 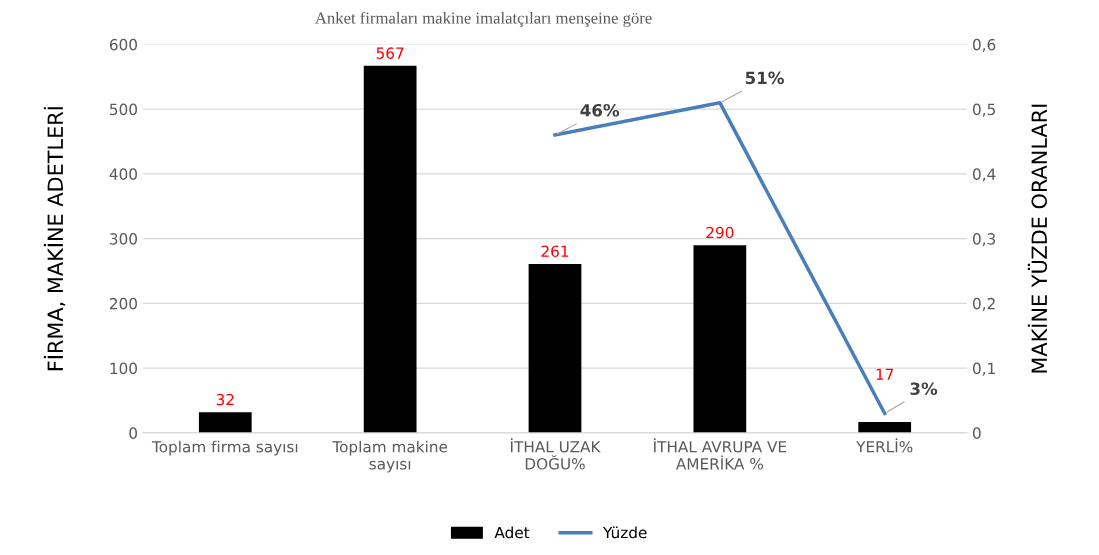 I want to click on y2-axis-title: MAKİNE YÜZDE ORANLARI, so click(x=1037, y=238).